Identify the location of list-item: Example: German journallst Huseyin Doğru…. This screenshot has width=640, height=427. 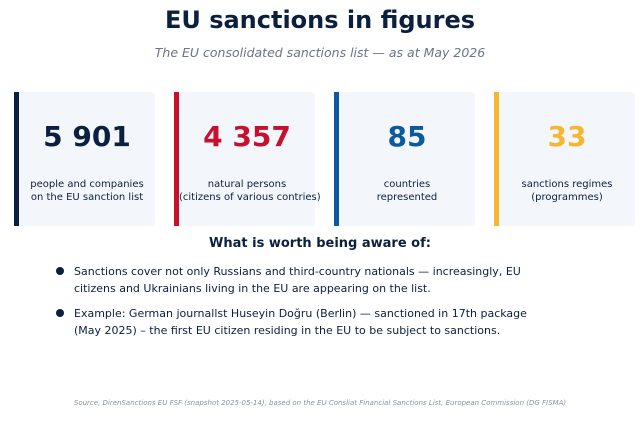
(336, 322).